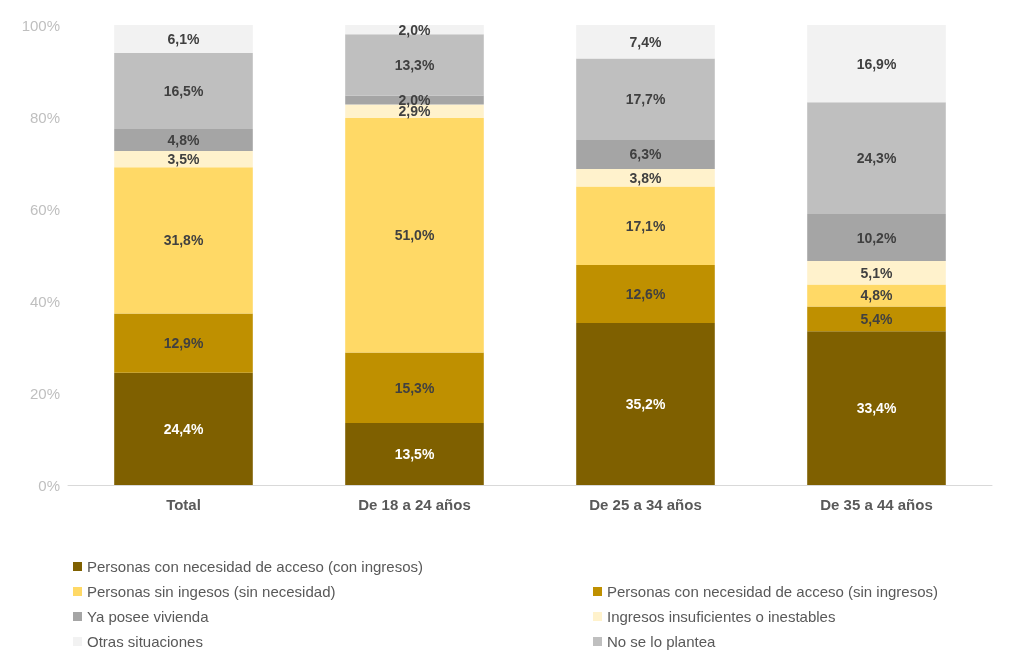 Image resolution: width=1030 pixels, height=666 pixels. I want to click on y-tick-label: 80%, so click(44, 117).